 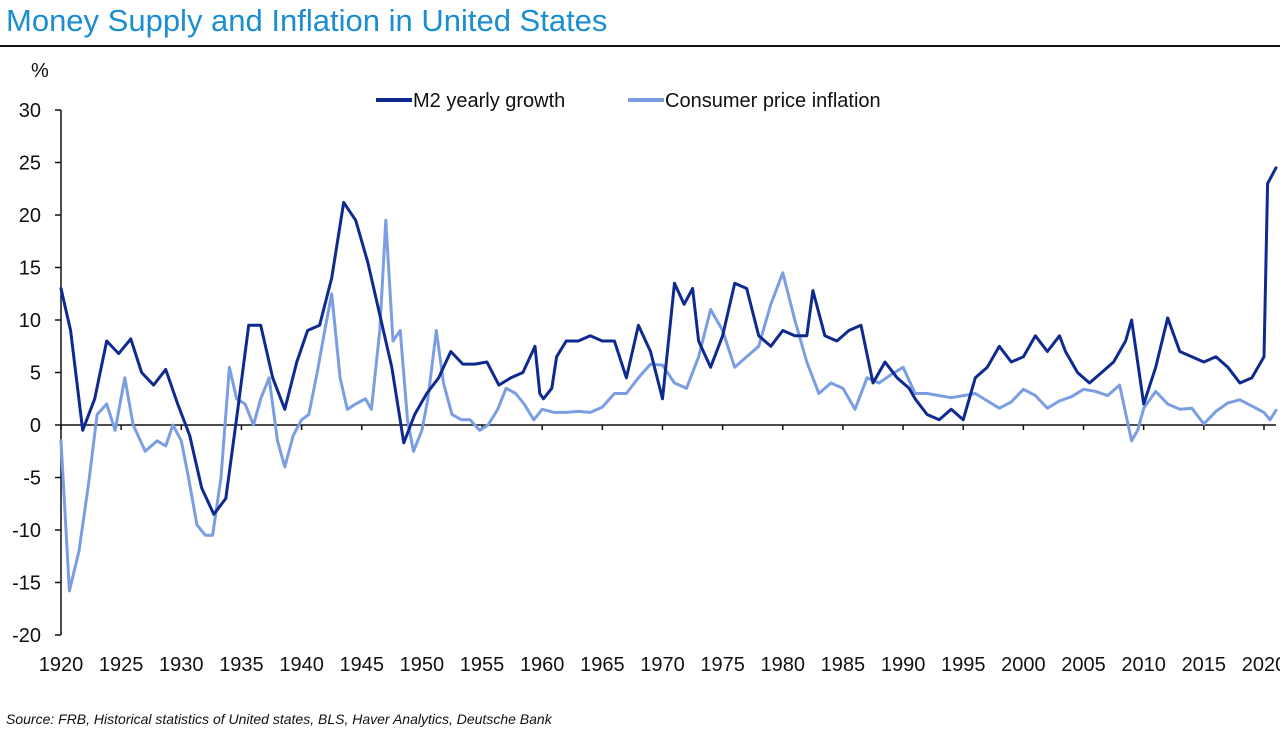 I want to click on y-axis-unit-label: %, so click(x=40, y=71).